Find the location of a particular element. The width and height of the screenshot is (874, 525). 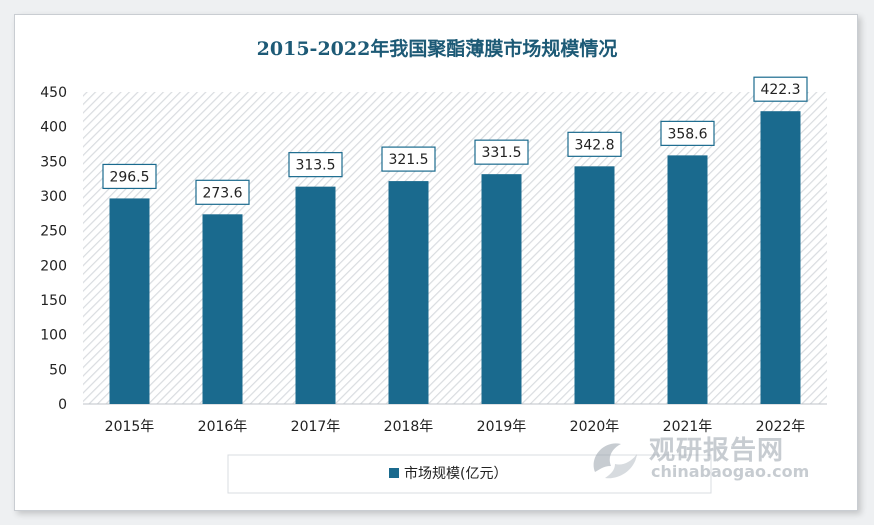

y-tick-label: 0 is located at coordinates (62, 405).